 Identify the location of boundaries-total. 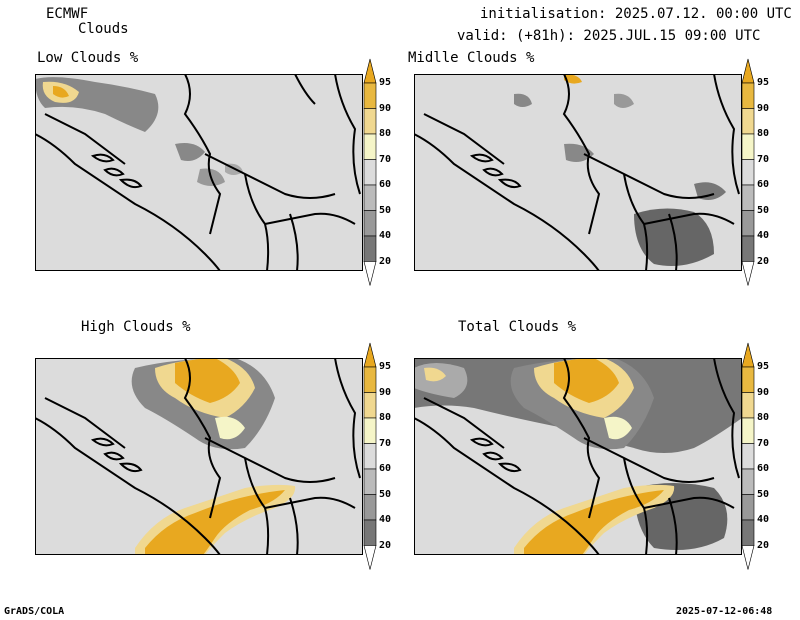
(577, 456).